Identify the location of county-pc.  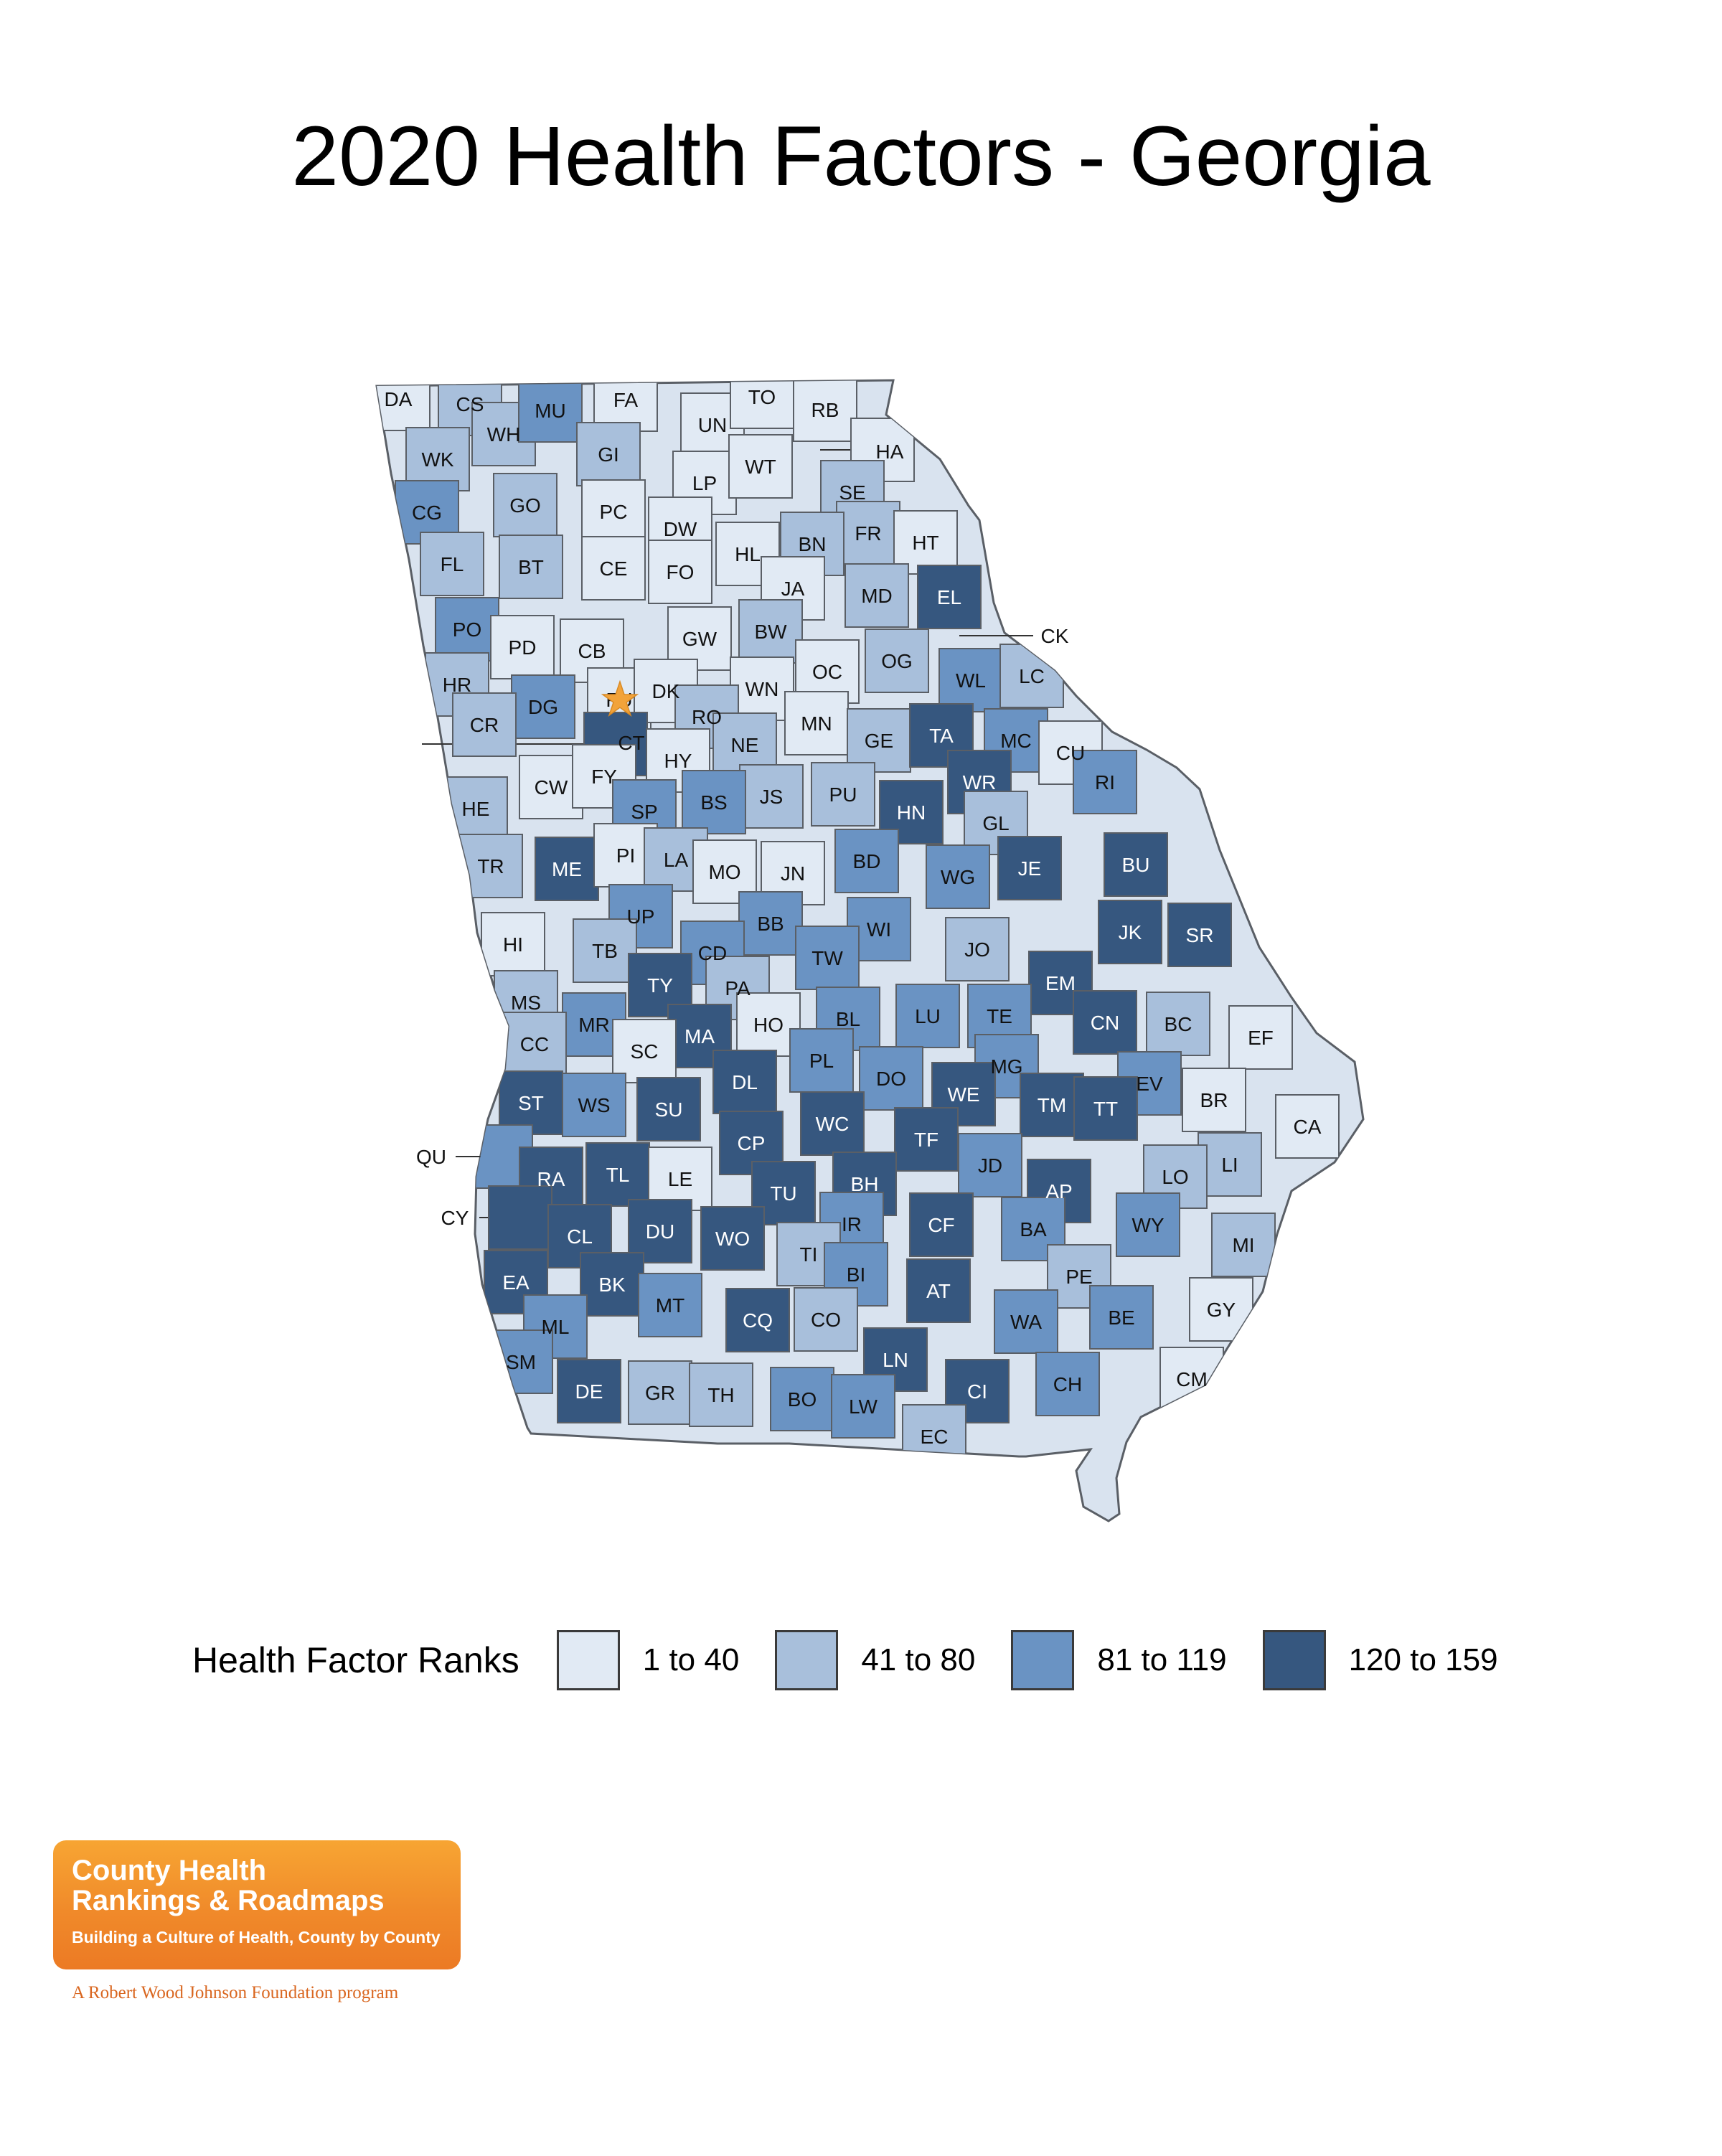
(614, 512).